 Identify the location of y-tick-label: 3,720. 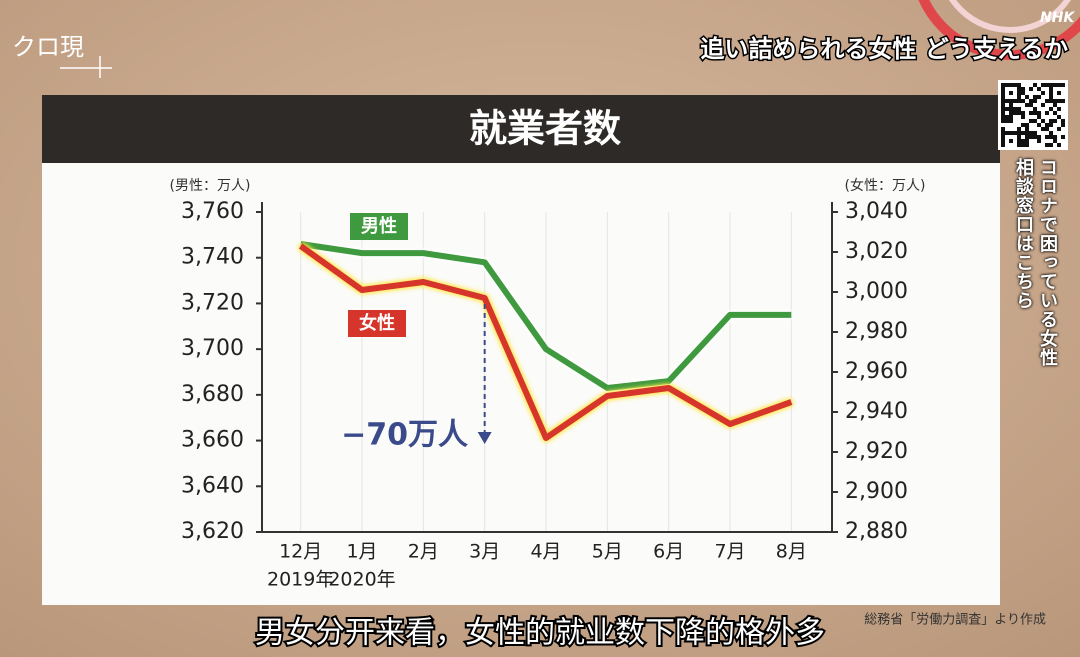
(212, 302).